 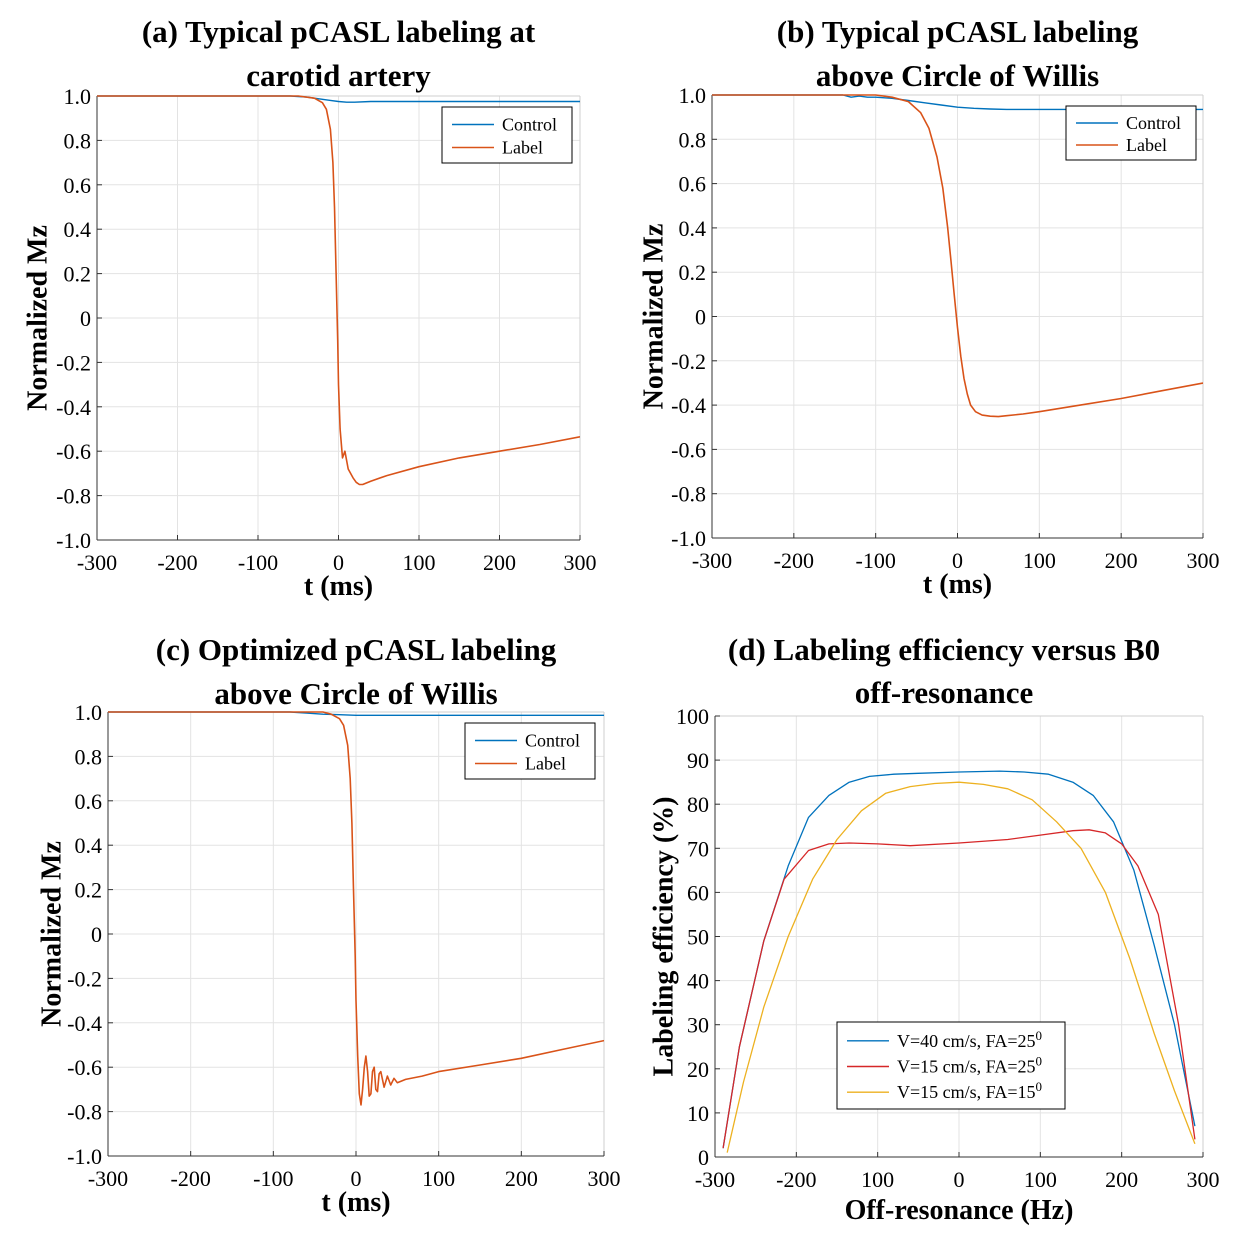 What do you see at coordinates (698, 937) in the screenshot?
I see `y-tick-label: 50` at bounding box center [698, 937].